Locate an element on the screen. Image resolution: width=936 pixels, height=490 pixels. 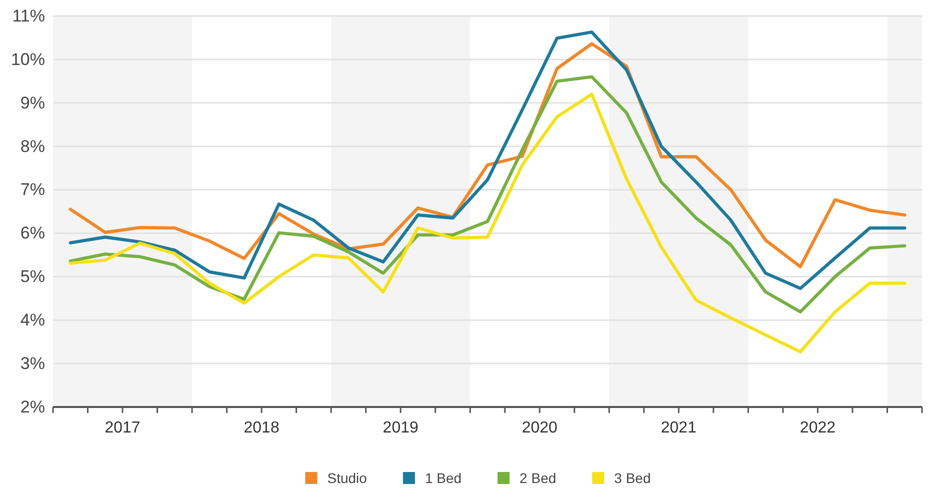
y-tick-label: 2% is located at coordinates (32, 406).